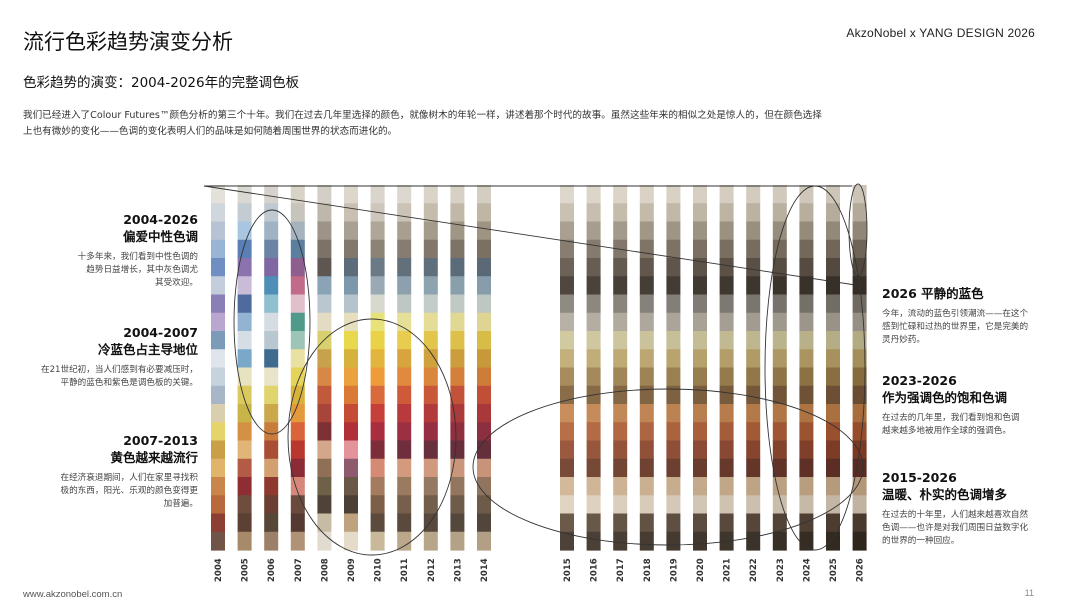 The height and width of the screenshot is (608, 1080). What do you see at coordinates (352, 570) in the screenshot?
I see `year-label: 2009` at bounding box center [352, 570].